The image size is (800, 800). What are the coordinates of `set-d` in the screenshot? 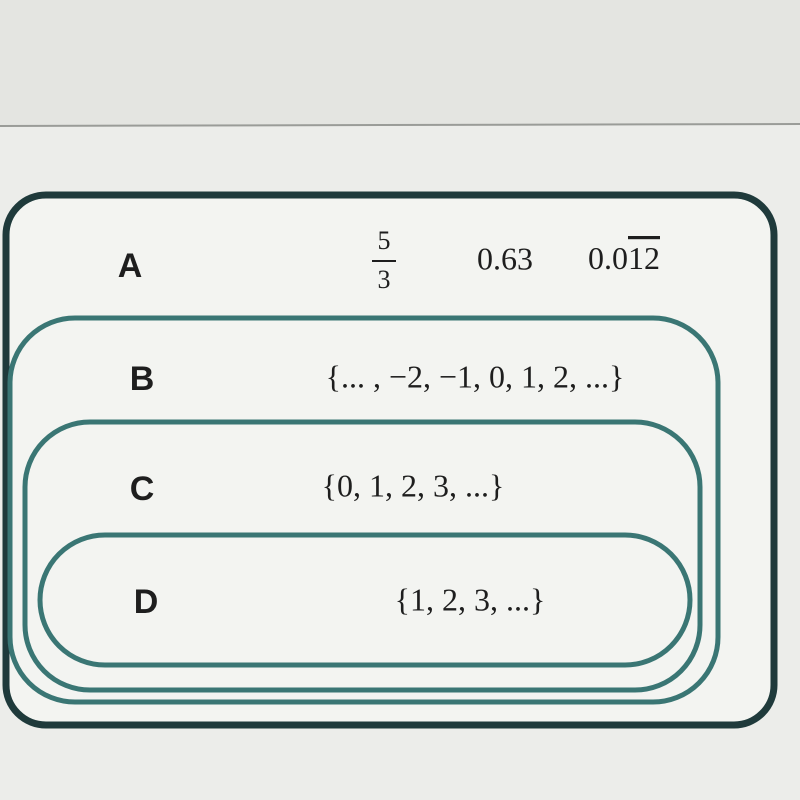 It's located at (365, 600).